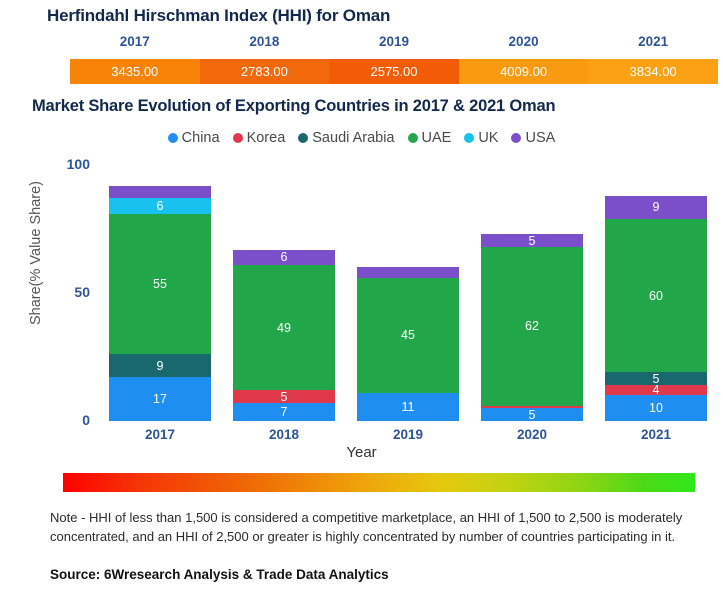 Image resolution: width=723 pixels, height=600 pixels. Describe the element at coordinates (36, 253) in the screenshot. I see `y-axis-title: Share(% Value Share)` at that location.